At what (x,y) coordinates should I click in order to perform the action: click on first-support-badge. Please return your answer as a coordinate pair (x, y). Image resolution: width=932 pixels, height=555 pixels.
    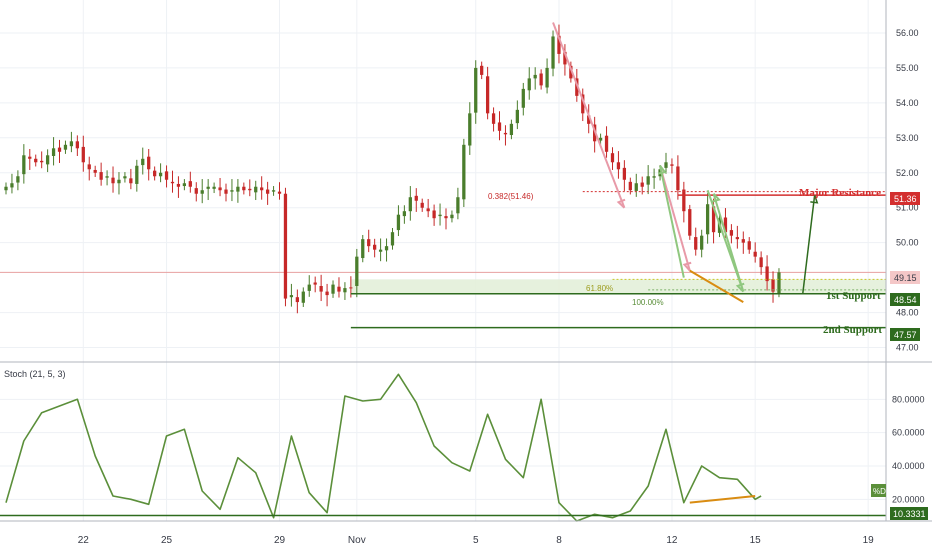
    Looking at the image, I should click on (905, 299).